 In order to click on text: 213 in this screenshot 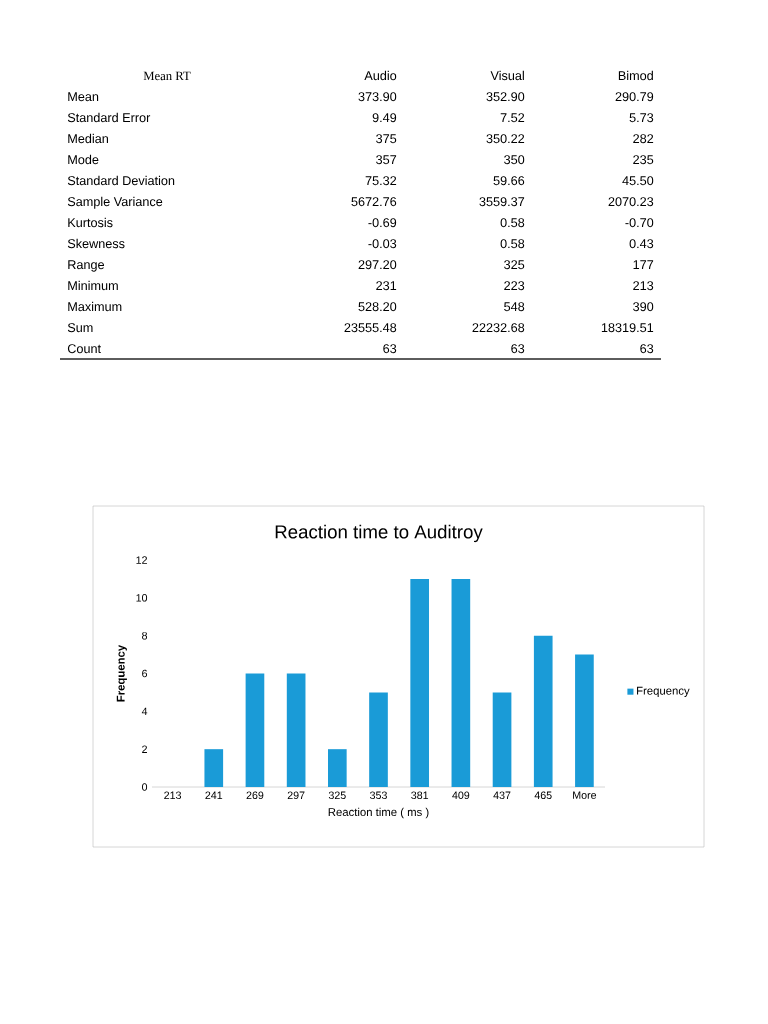, I will do `click(643, 286)`.